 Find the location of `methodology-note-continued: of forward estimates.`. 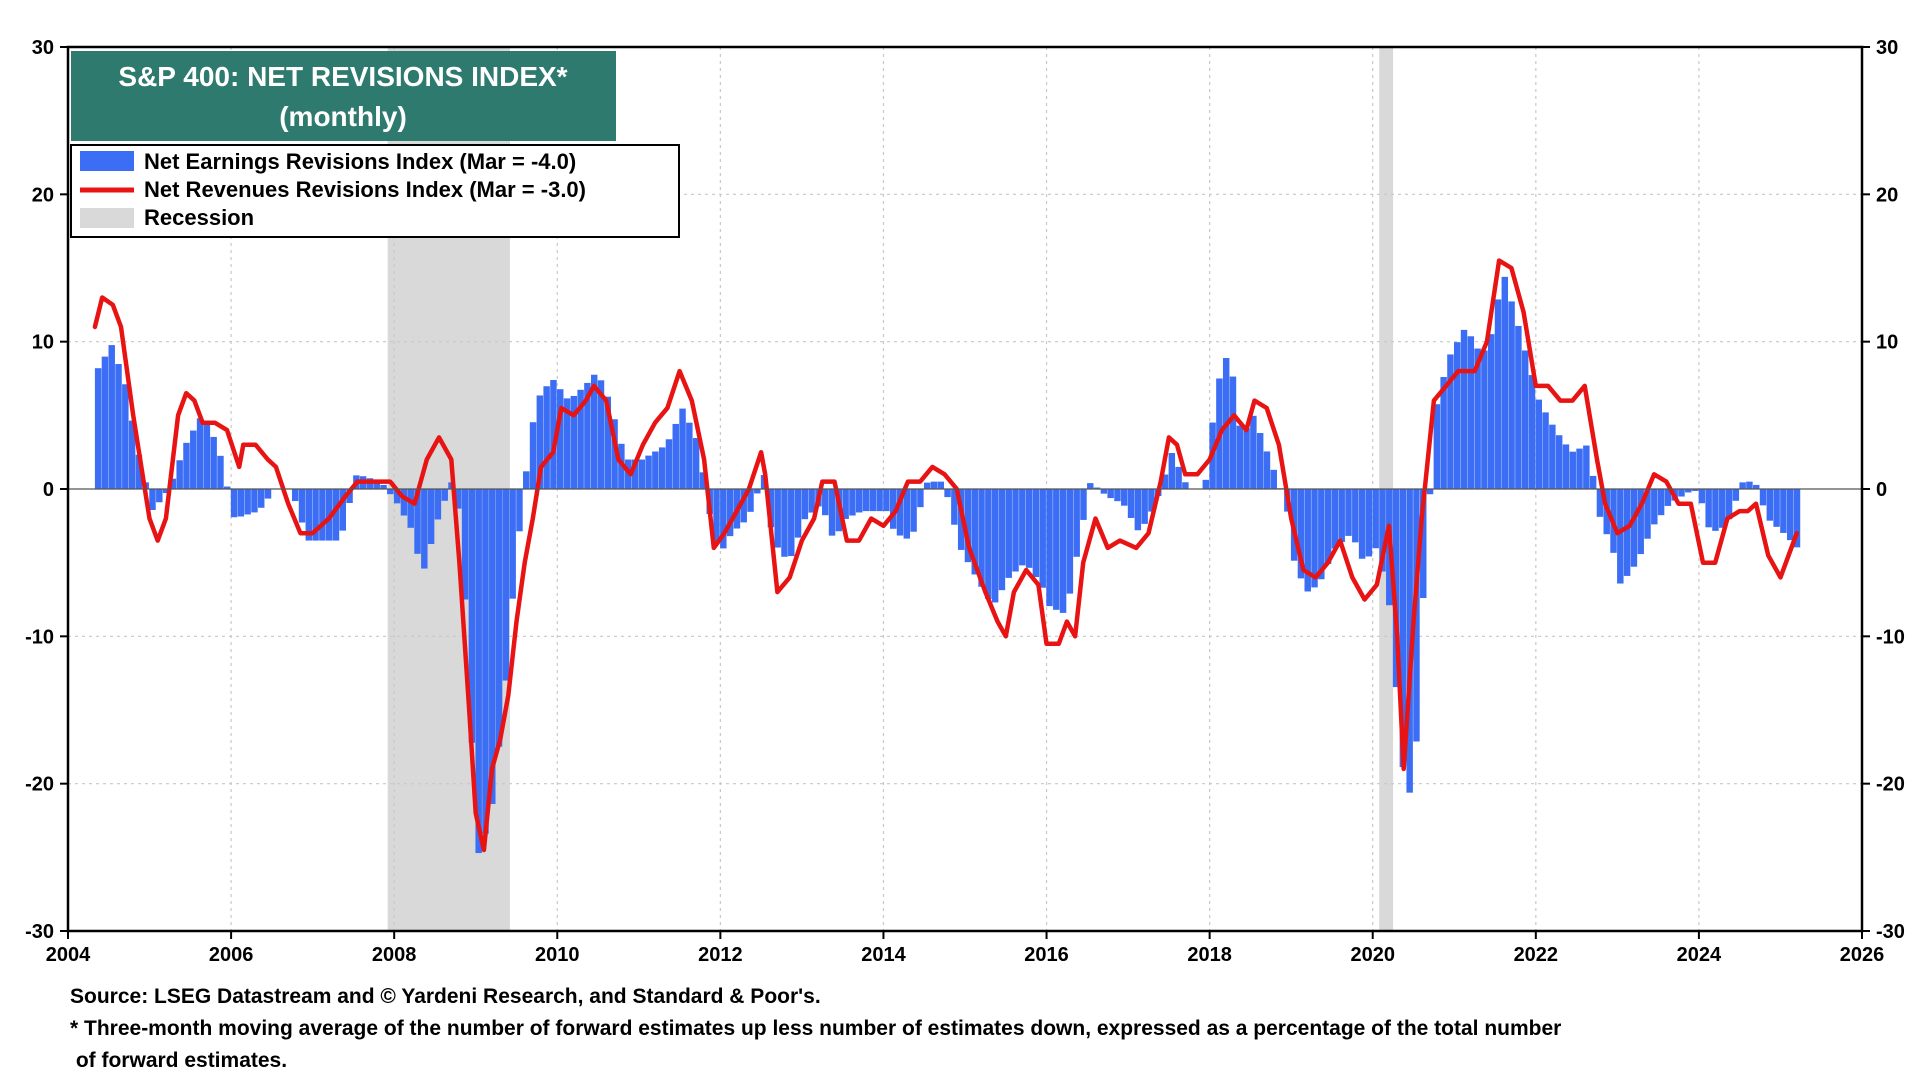

methodology-note-continued: of forward estimates. is located at coordinates (178, 1060).